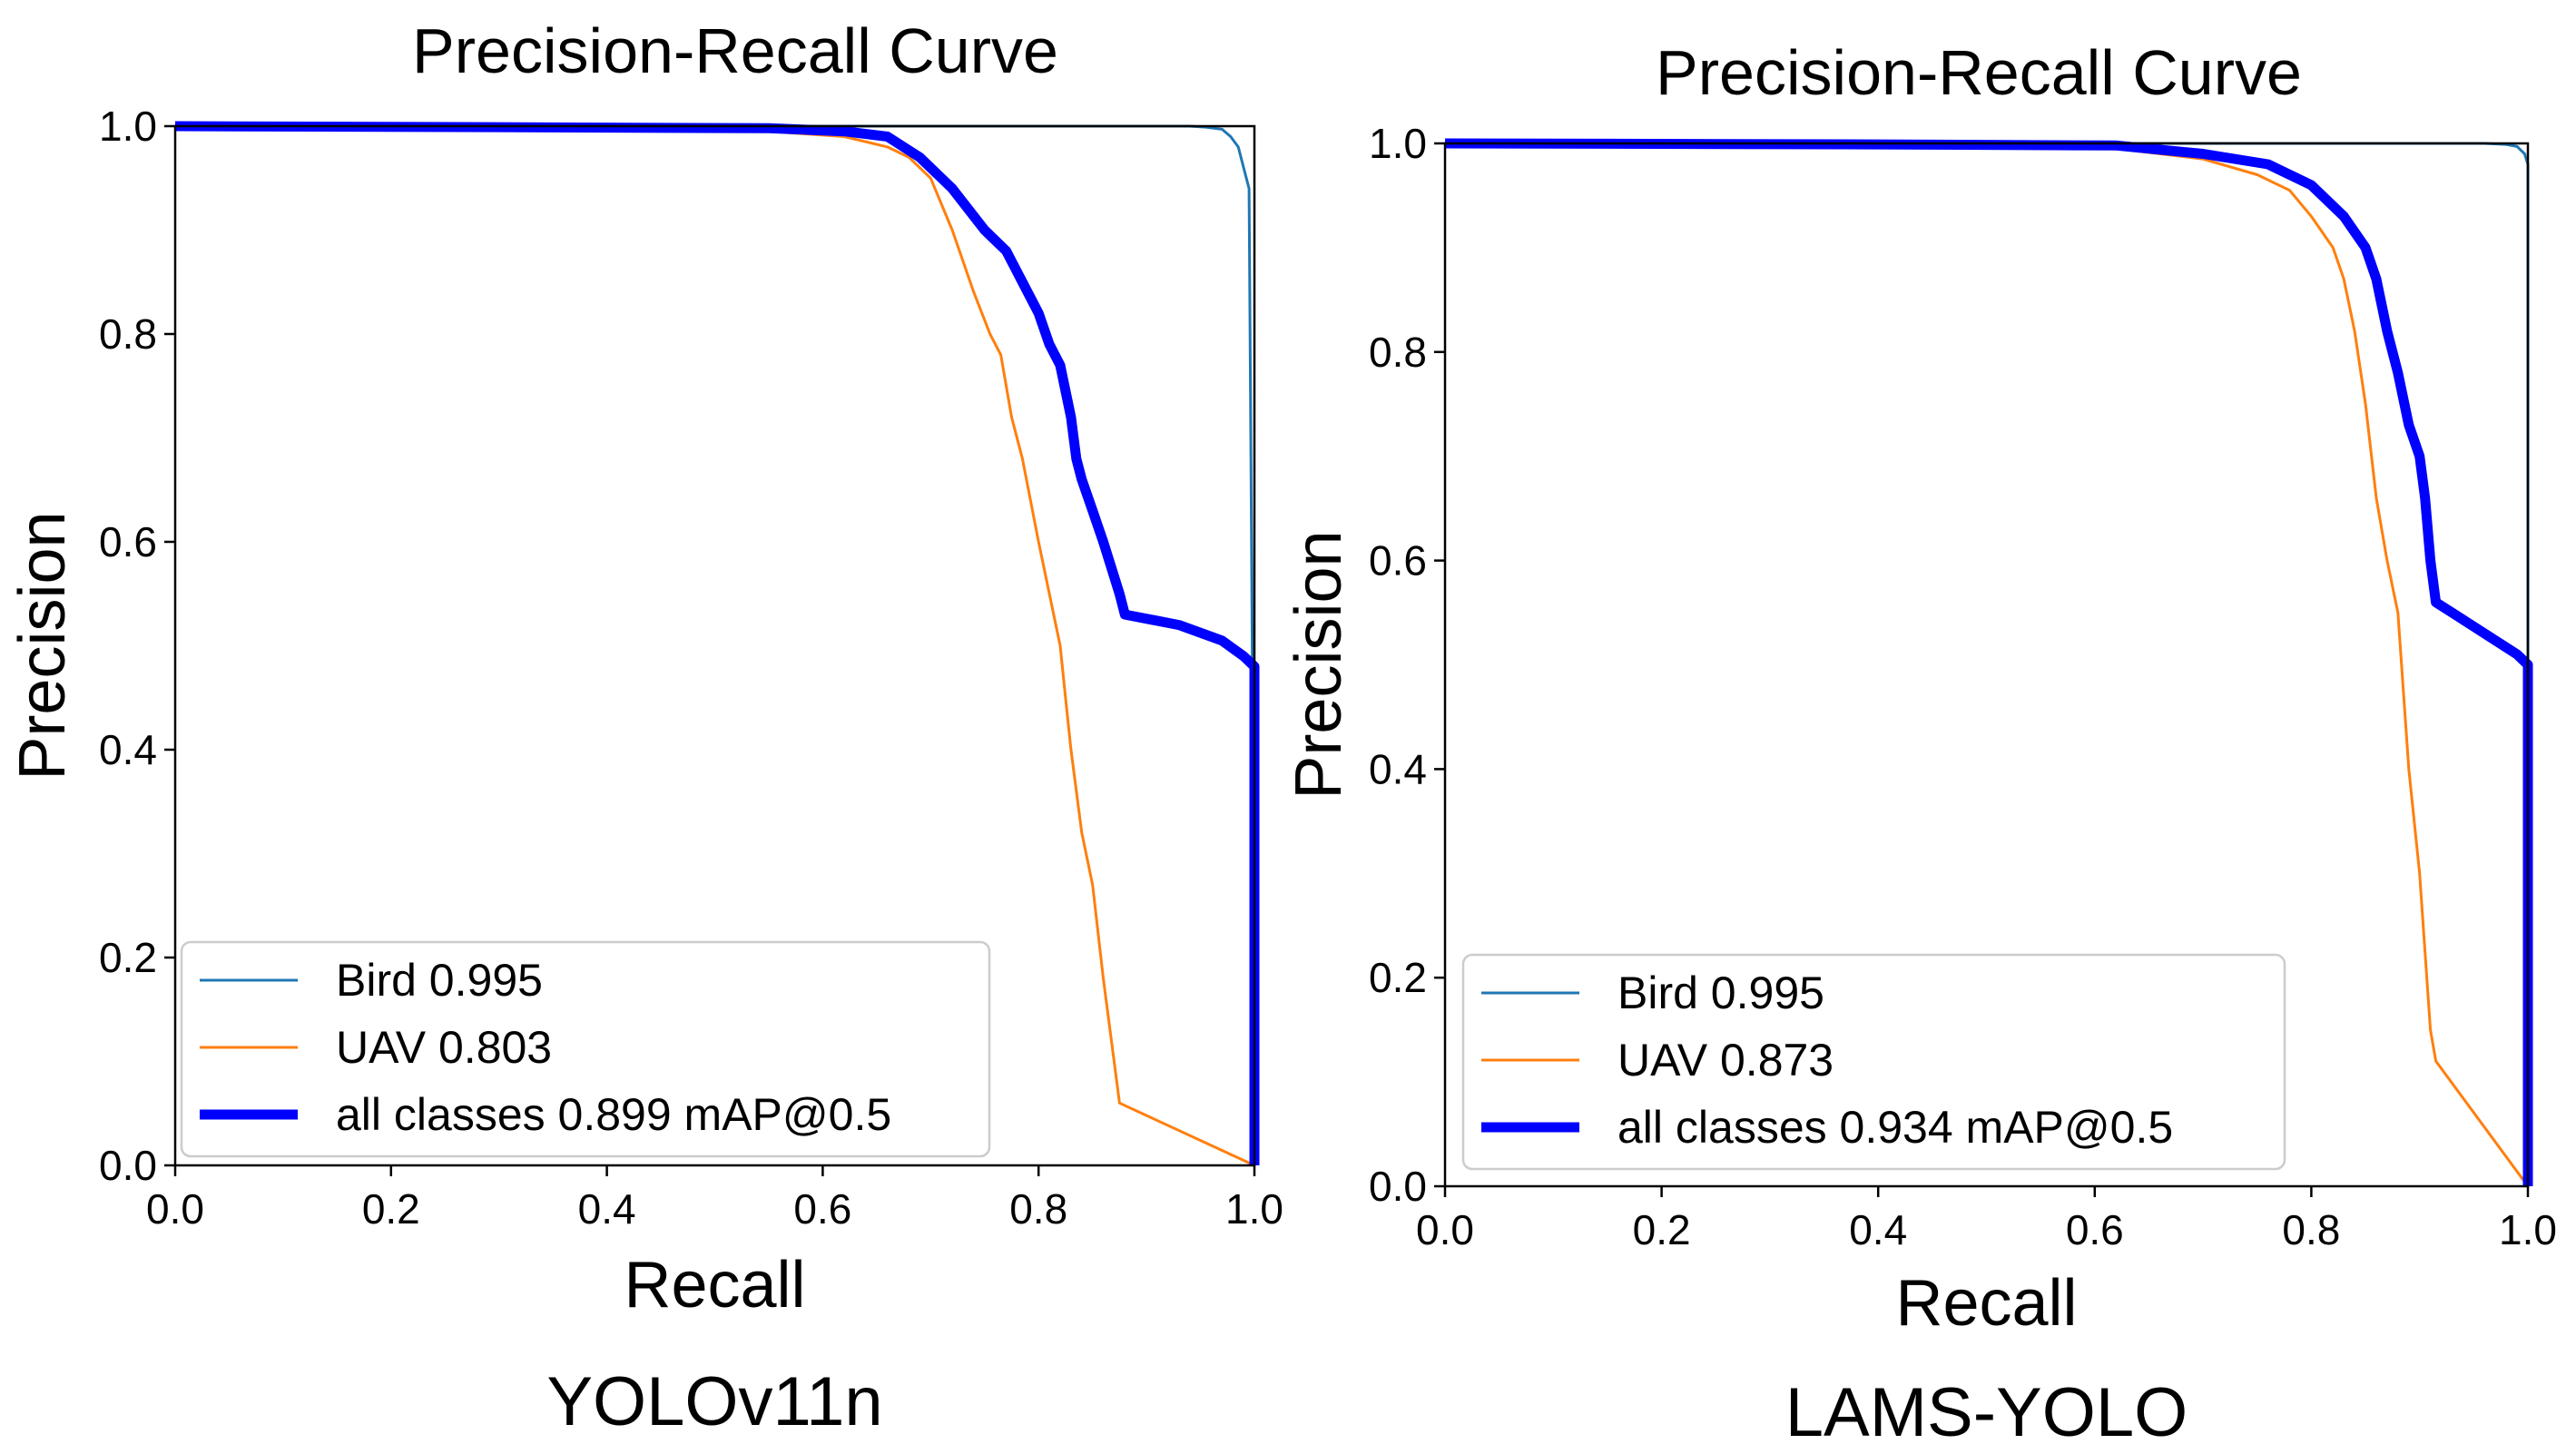  I want to click on legend-label: all classes 0.934 mAP@0.5, so click(1895, 1127).